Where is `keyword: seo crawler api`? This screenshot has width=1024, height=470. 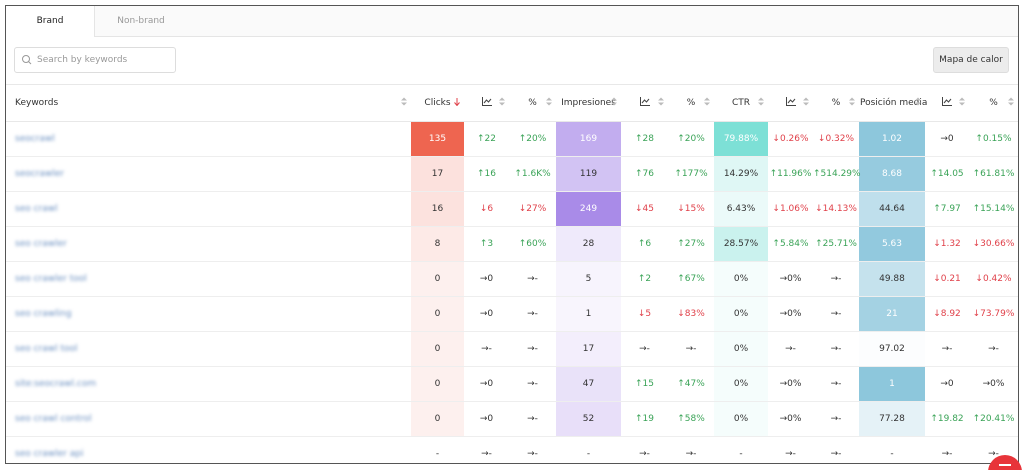
keyword: seo crawler api is located at coordinates (208, 449).